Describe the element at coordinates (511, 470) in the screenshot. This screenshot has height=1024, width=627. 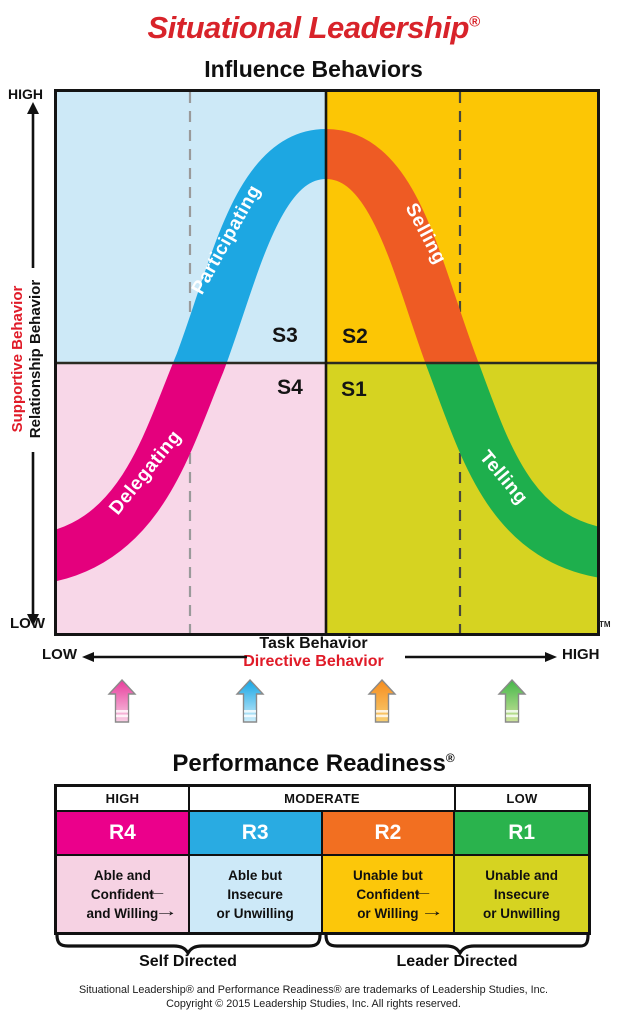
I see `telling-band` at that location.